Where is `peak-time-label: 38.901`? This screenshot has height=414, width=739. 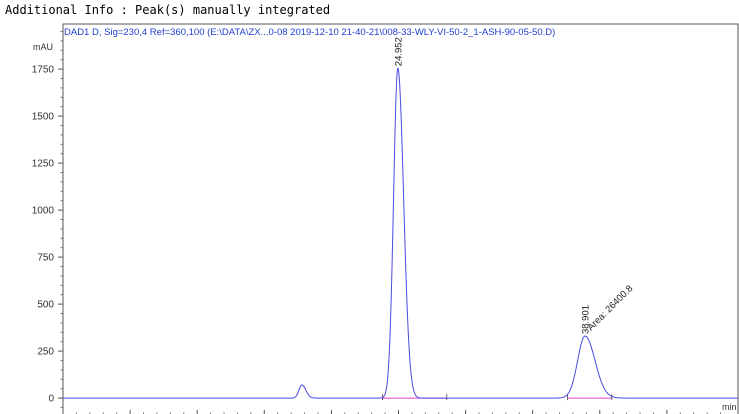
peak-time-label: 38.901 is located at coordinates (586, 319).